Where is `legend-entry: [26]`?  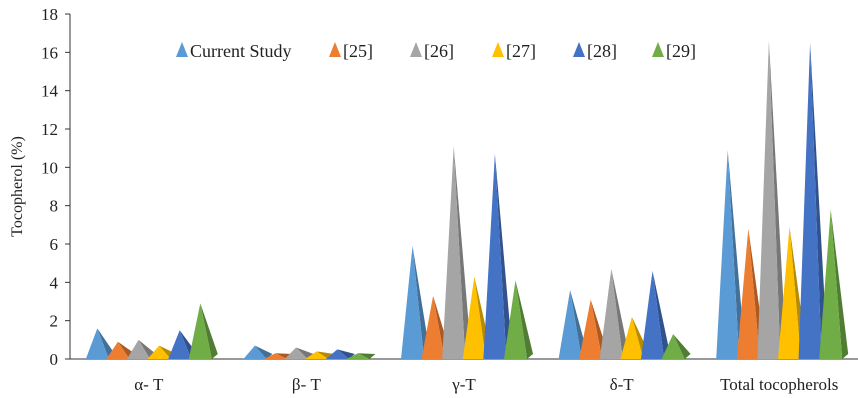 legend-entry: [26] is located at coordinates (432, 51).